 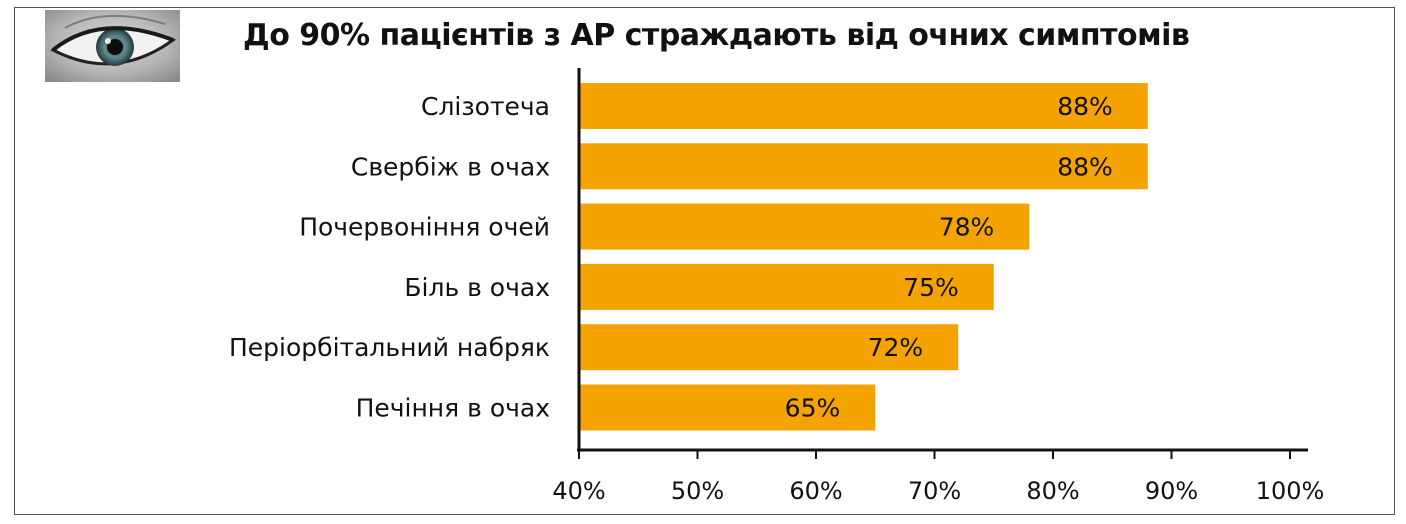 What do you see at coordinates (578, 491) in the screenshot?
I see `x-tick-label: 40%` at bounding box center [578, 491].